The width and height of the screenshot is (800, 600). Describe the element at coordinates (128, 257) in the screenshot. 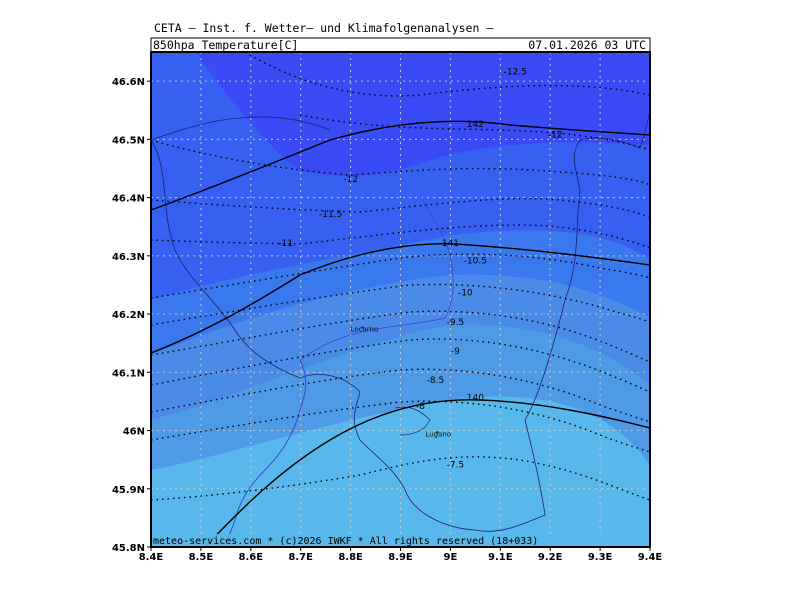

I see `y-tick-label: 46.3N` at that location.